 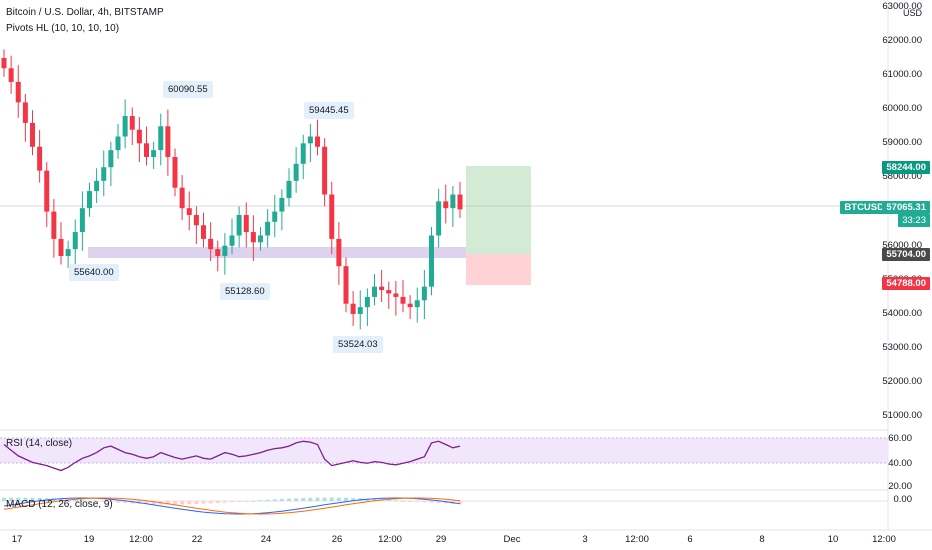 I want to click on price-axis-tick: 63000.00, so click(x=902, y=6).